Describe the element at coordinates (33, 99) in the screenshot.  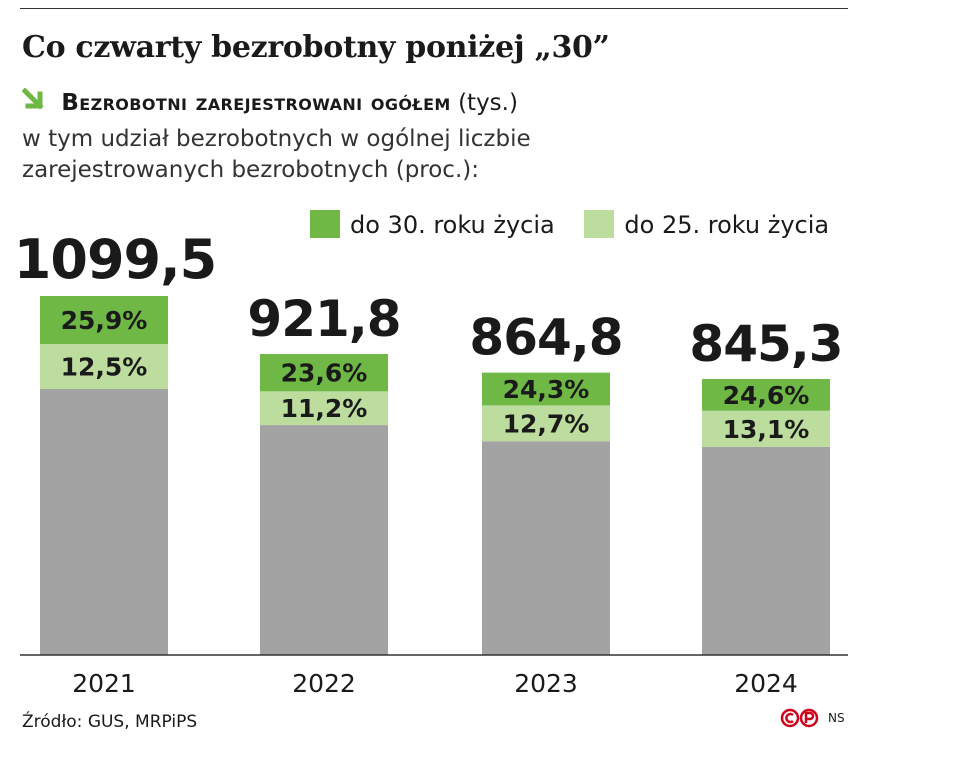
I see `arrow-down-right-icon` at that location.